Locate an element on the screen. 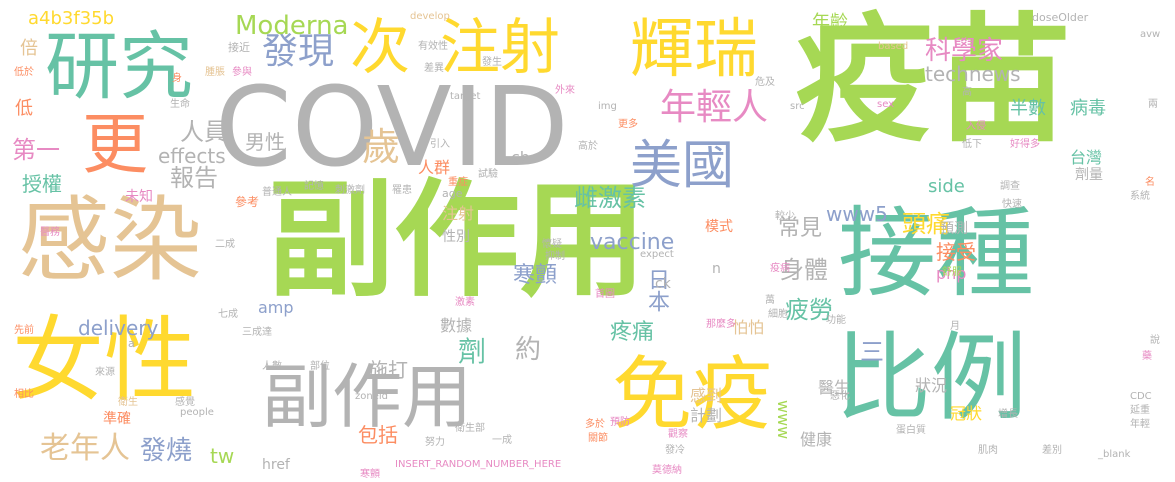  word: 年輕 is located at coordinates (1140, 424).